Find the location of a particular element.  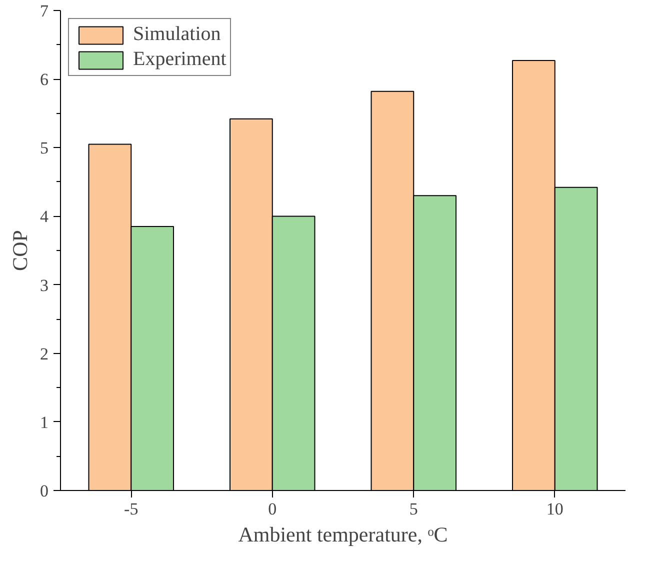

y-tick-label: 1 is located at coordinates (44, 422).